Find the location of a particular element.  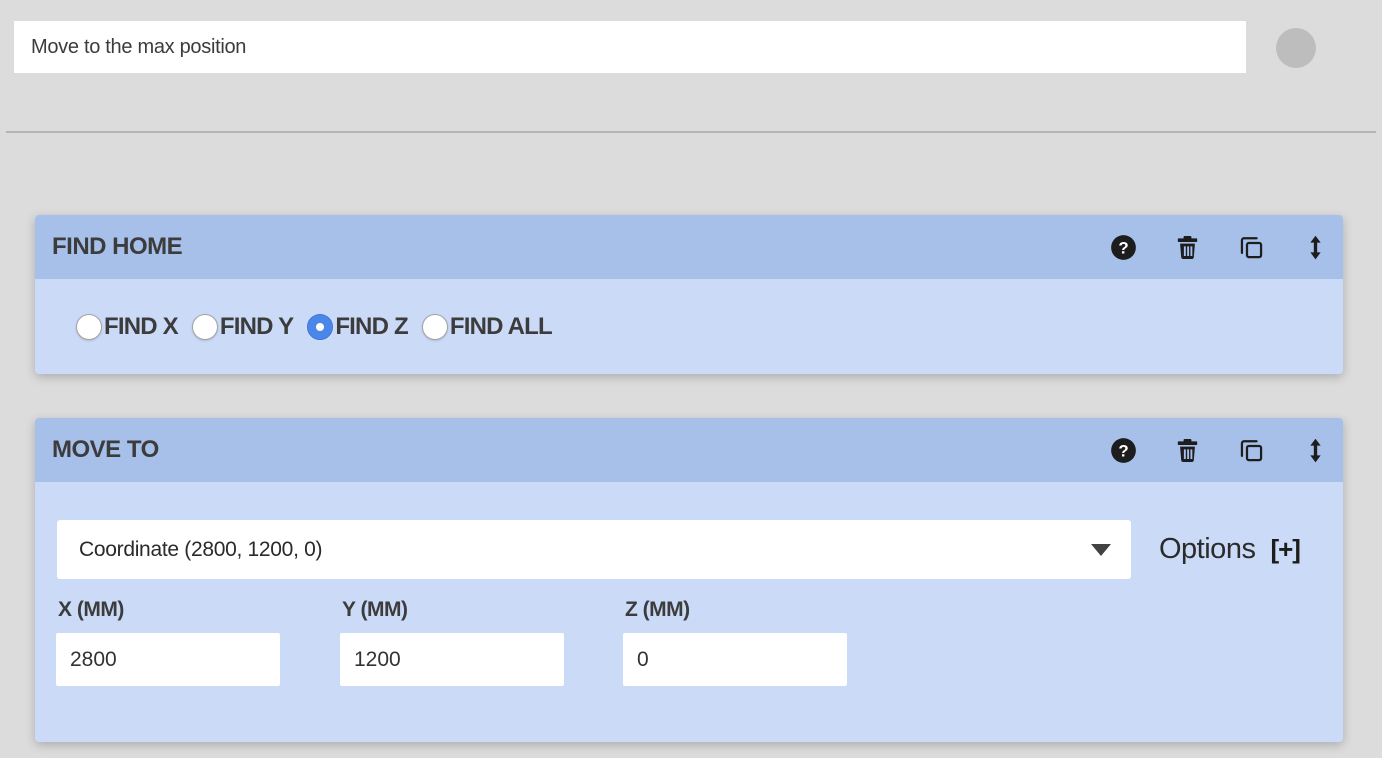

radio-option-find-all: FIND ALL is located at coordinates (487, 326).